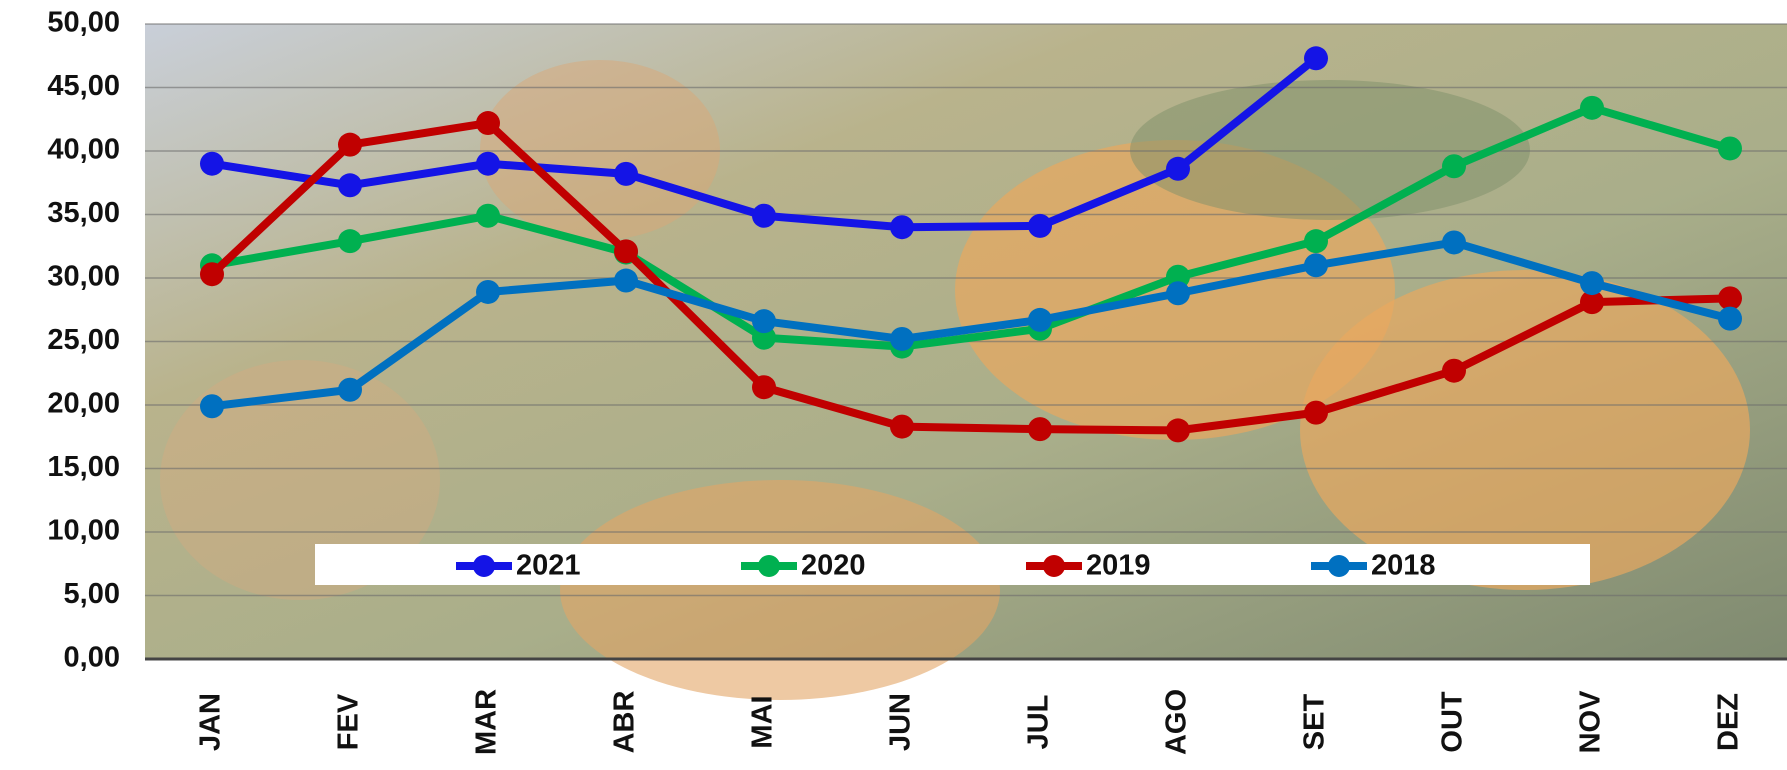 The height and width of the screenshot is (770, 1787). What do you see at coordinates (833, 566) in the screenshot?
I see `legend-label: 2020` at bounding box center [833, 566].